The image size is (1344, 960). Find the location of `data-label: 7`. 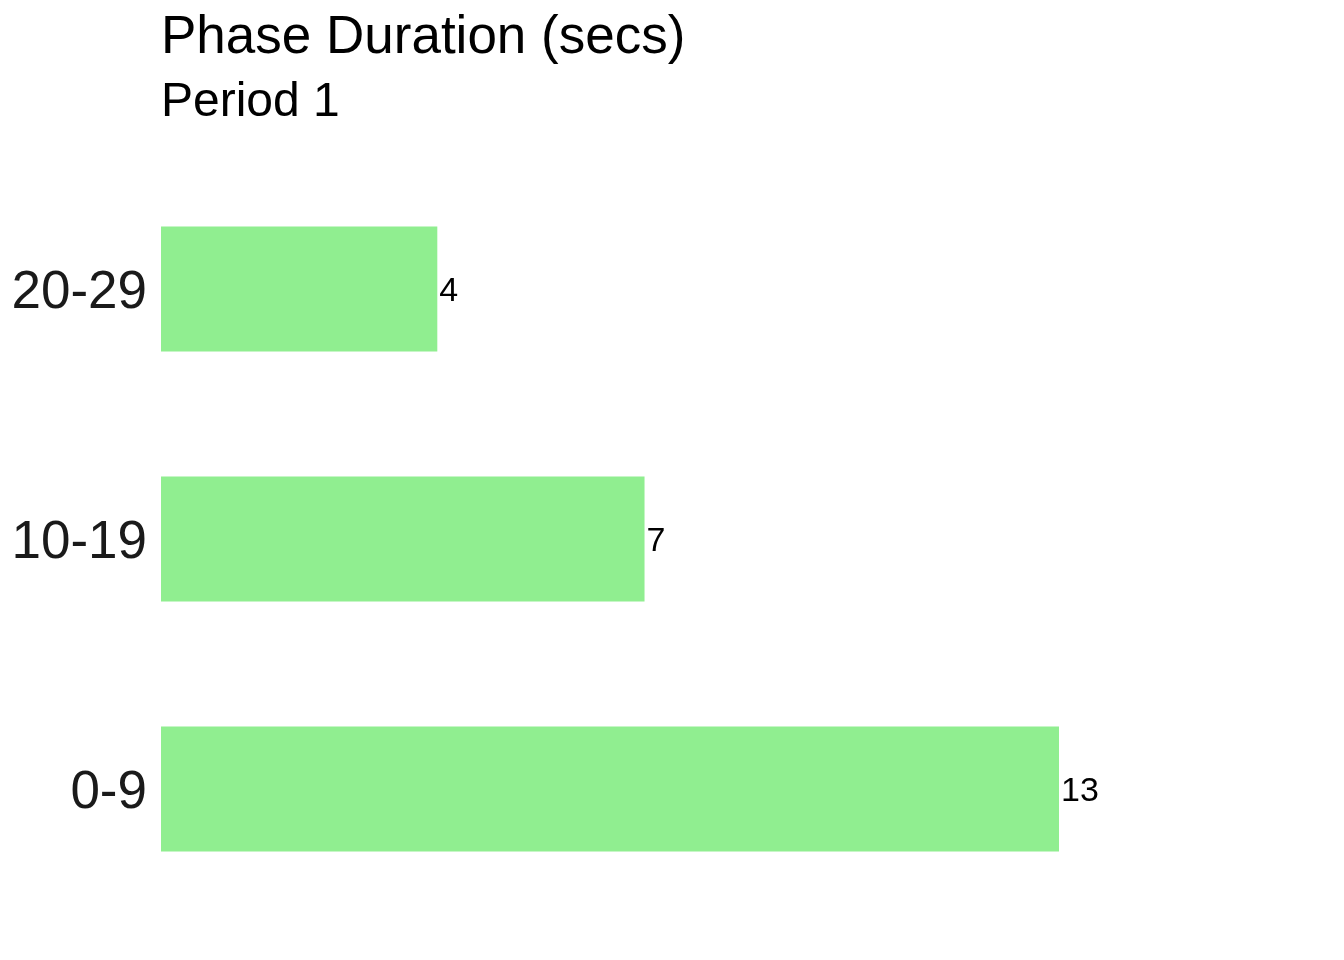

data-label: 7 is located at coordinates (656, 539).